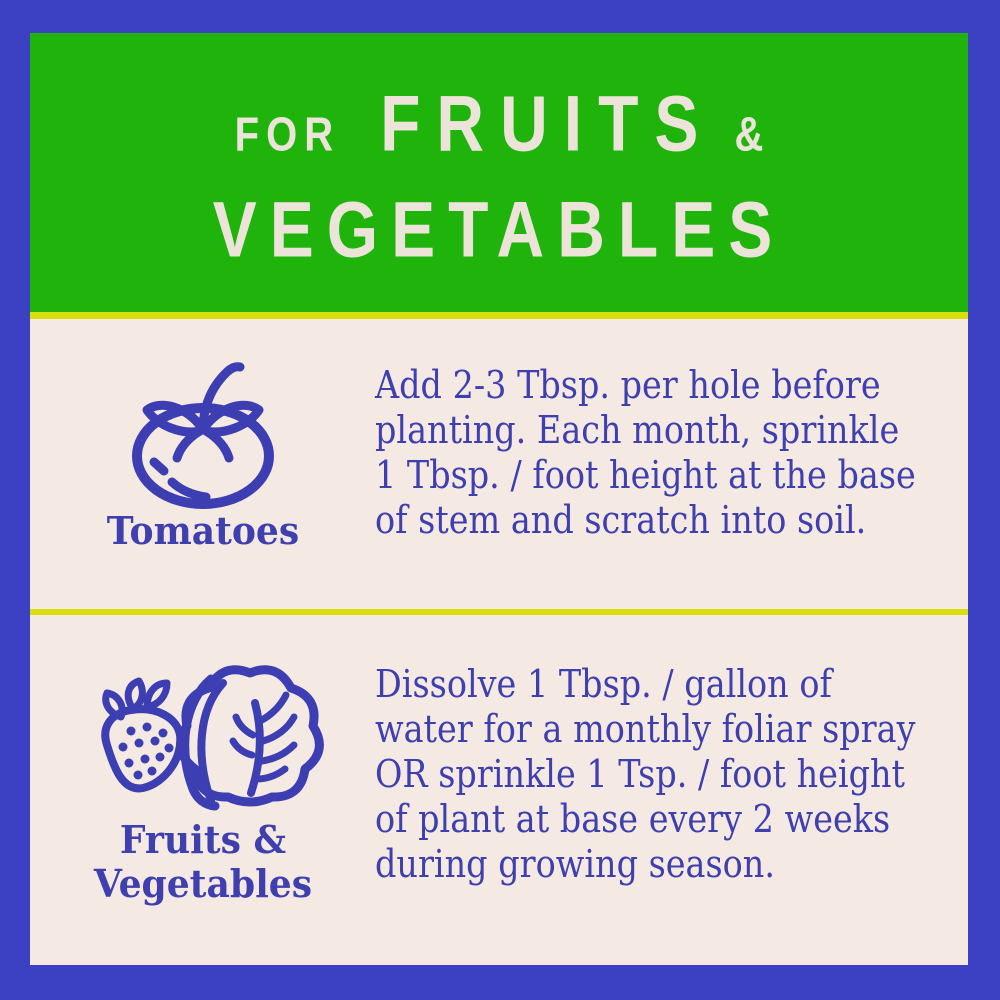  I want to click on instruction-line: water for a monthly foliar spray, so click(645, 729).